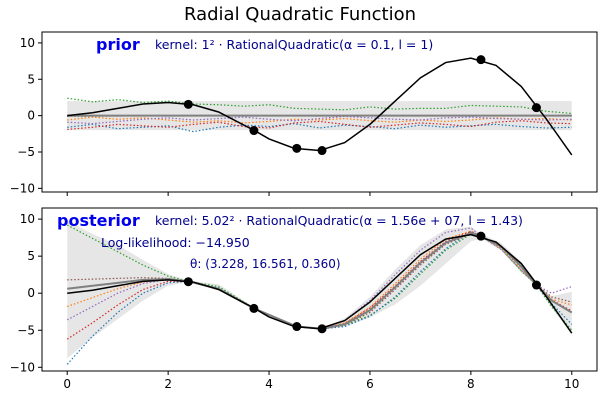  Describe the element at coordinates (571, 384) in the screenshot. I see `x-tick-label: 10` at that location.